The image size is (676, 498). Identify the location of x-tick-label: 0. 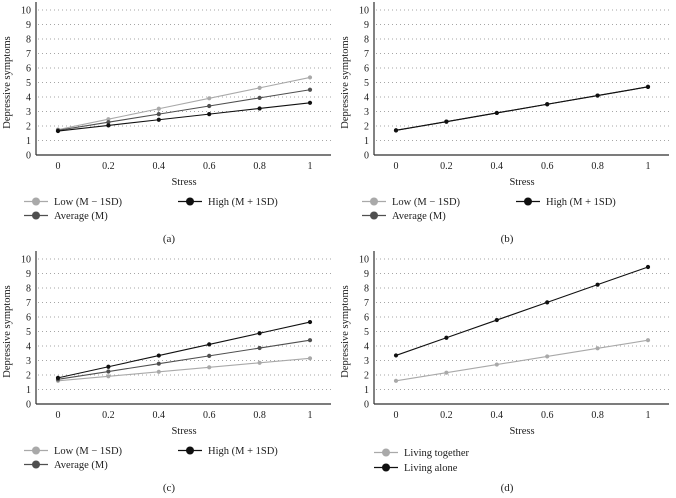
(396, 166).